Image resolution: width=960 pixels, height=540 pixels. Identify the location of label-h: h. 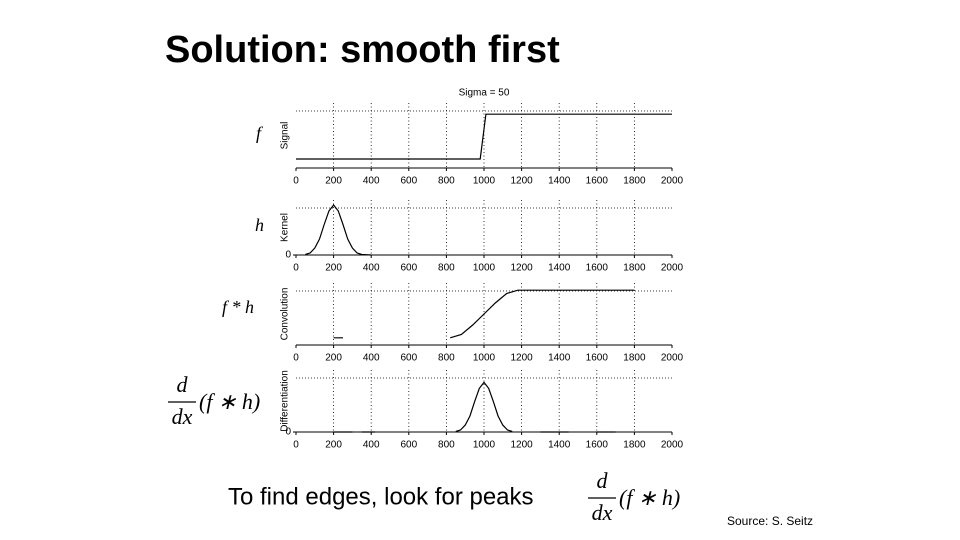
(259, 225).